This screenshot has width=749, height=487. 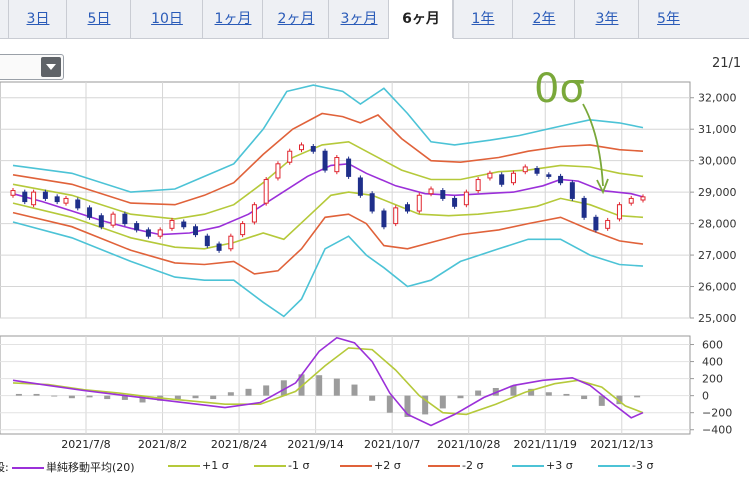 What do you see at coordinates (468, 444) in the screenshot?
I see `xtick-label: 2021/10/28` at bounding box center [468, 444].